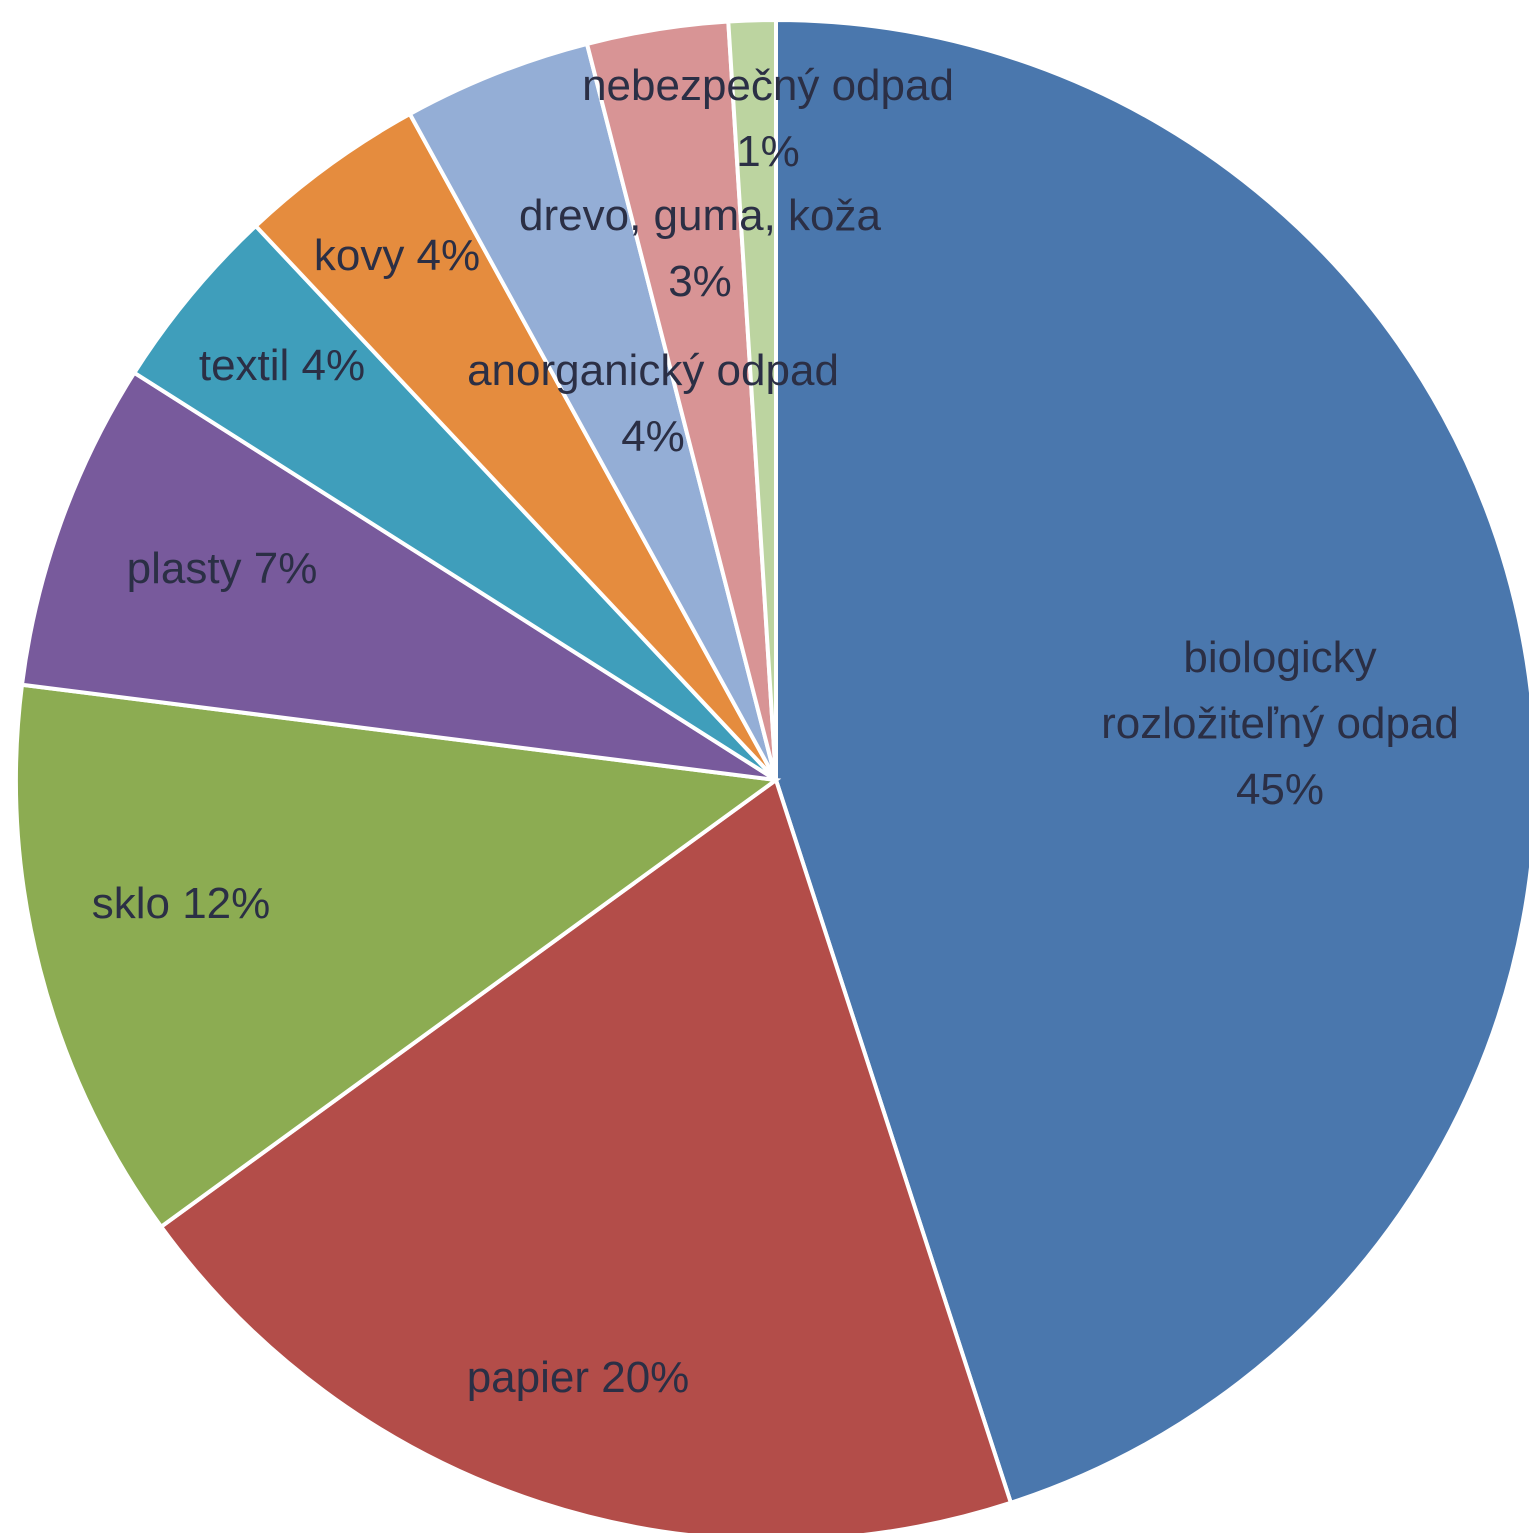  What do you see at coordinates (653, 370) in the screenshot?
I see `pie-label-line: anorganický odpad` at bounding box center [653, 370].